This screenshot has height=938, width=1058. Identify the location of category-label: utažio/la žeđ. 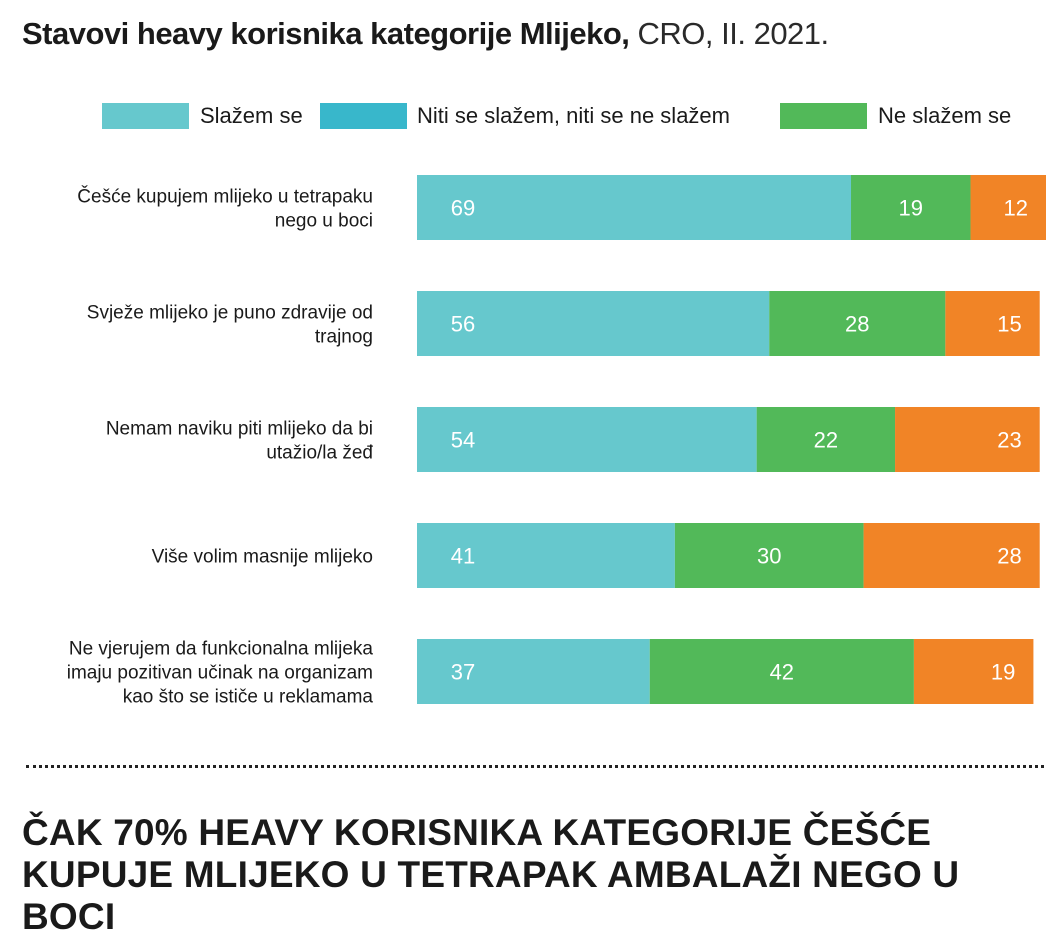
(319, 453).